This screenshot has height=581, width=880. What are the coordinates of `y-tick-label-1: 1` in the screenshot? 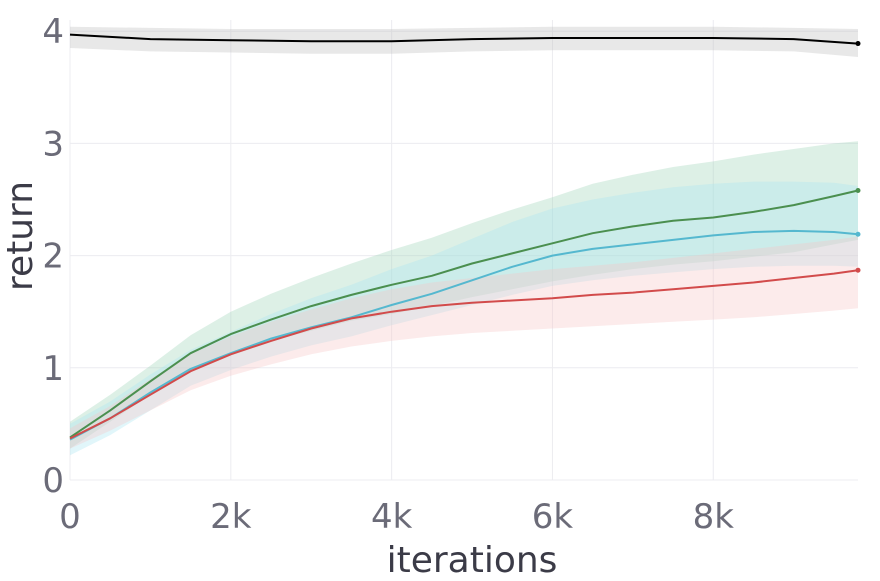 It's located at (53, 369).